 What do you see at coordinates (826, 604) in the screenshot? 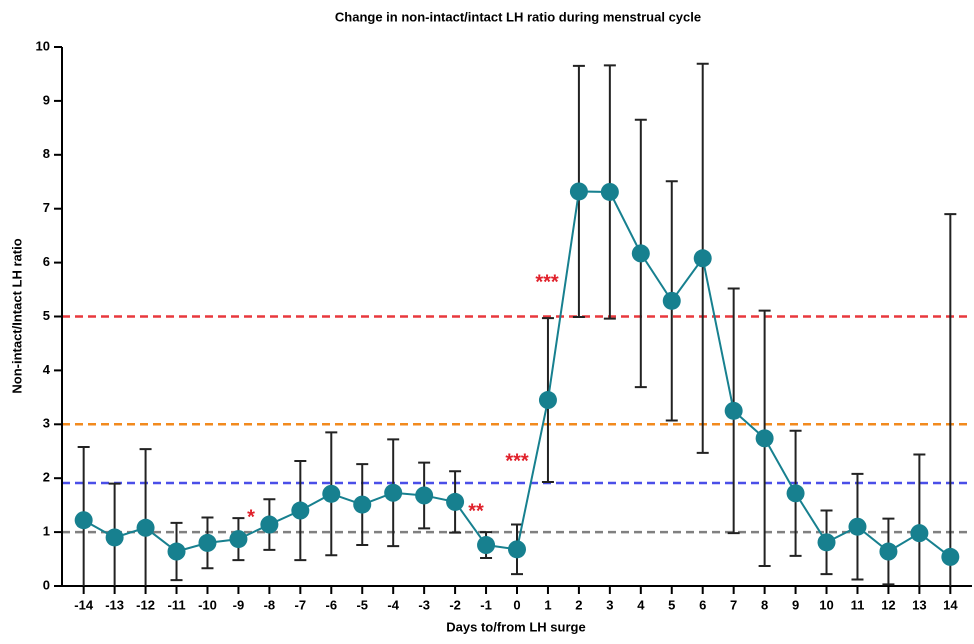
I see `x-tick-label: 10` at bounding box center [826, 604].